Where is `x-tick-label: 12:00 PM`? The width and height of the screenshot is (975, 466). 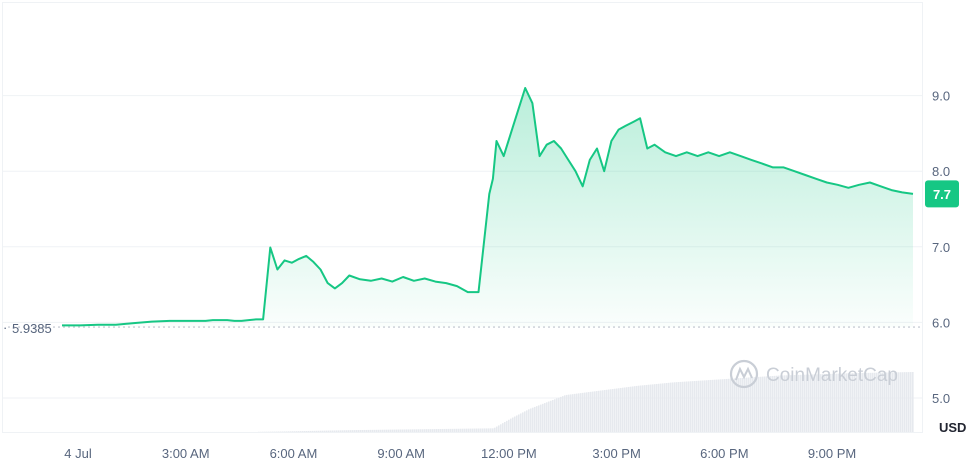 x-tick-label: 12:00 PM is located at coordinates (509, 453).